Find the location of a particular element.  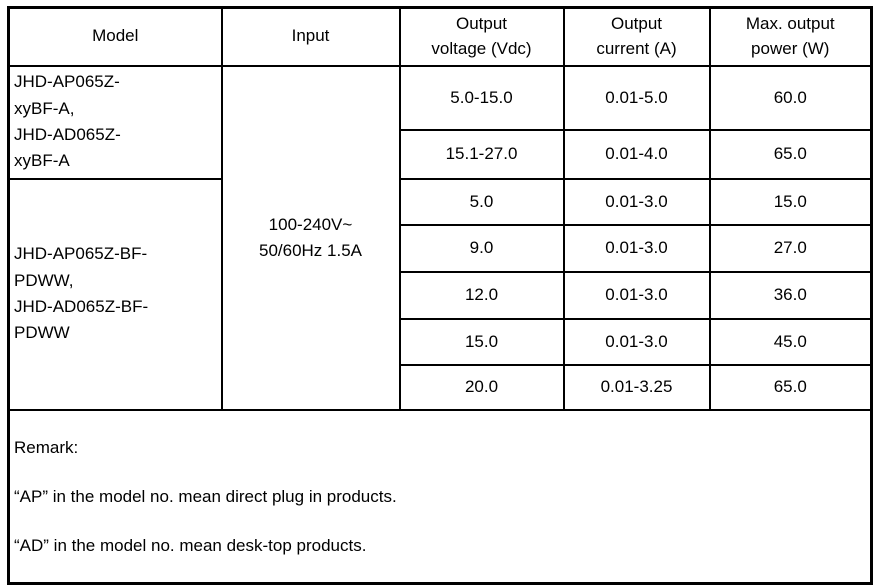

col-header-output-current: Output current (A) is located at coordinates (636, 36).